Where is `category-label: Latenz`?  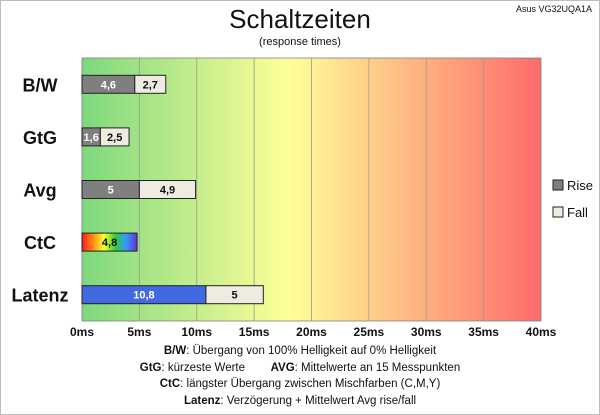
category-label: Latenz is located at coordinates (39, 296).